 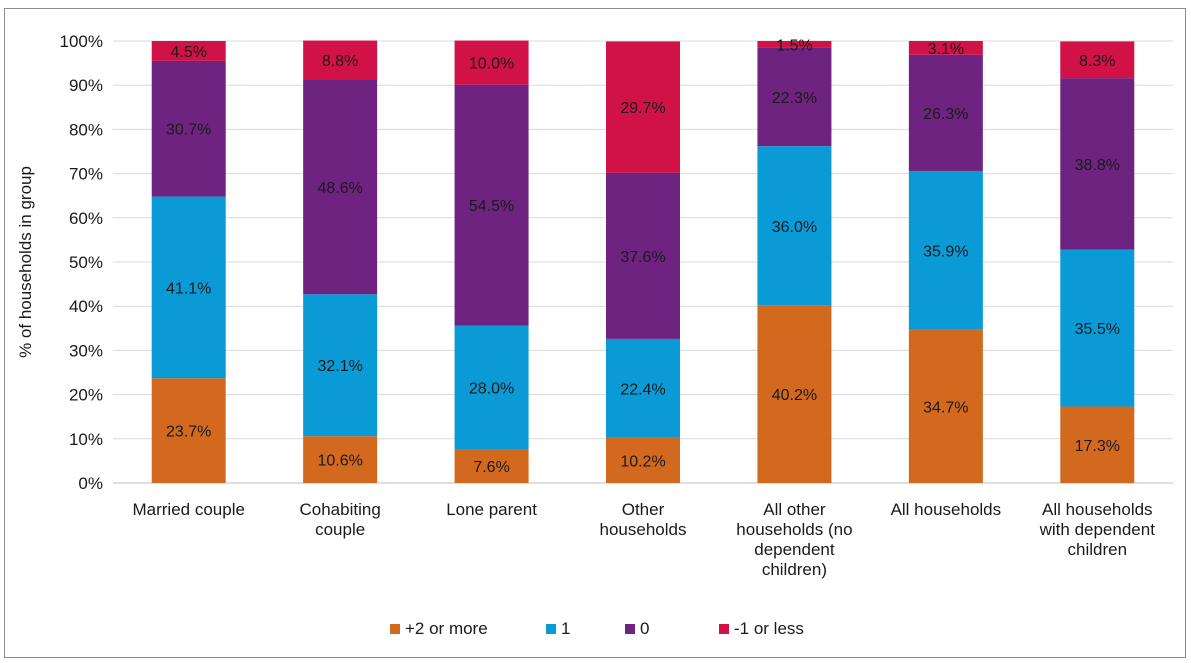 I want to click on data-label: 35.5%, so click(x=1097, y=329).